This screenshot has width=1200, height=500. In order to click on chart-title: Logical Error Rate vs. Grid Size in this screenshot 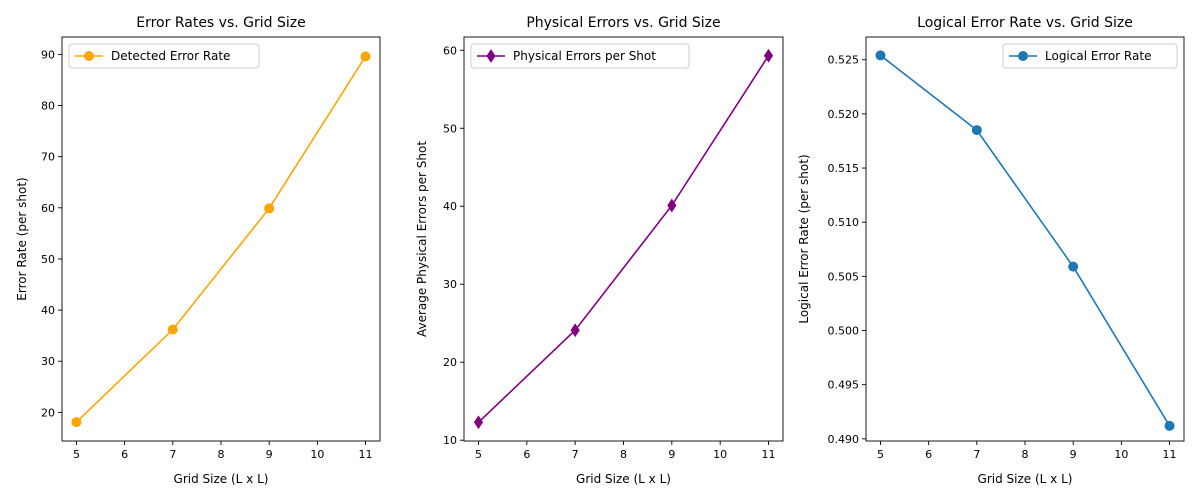, I will do `click(1025, 23)`.